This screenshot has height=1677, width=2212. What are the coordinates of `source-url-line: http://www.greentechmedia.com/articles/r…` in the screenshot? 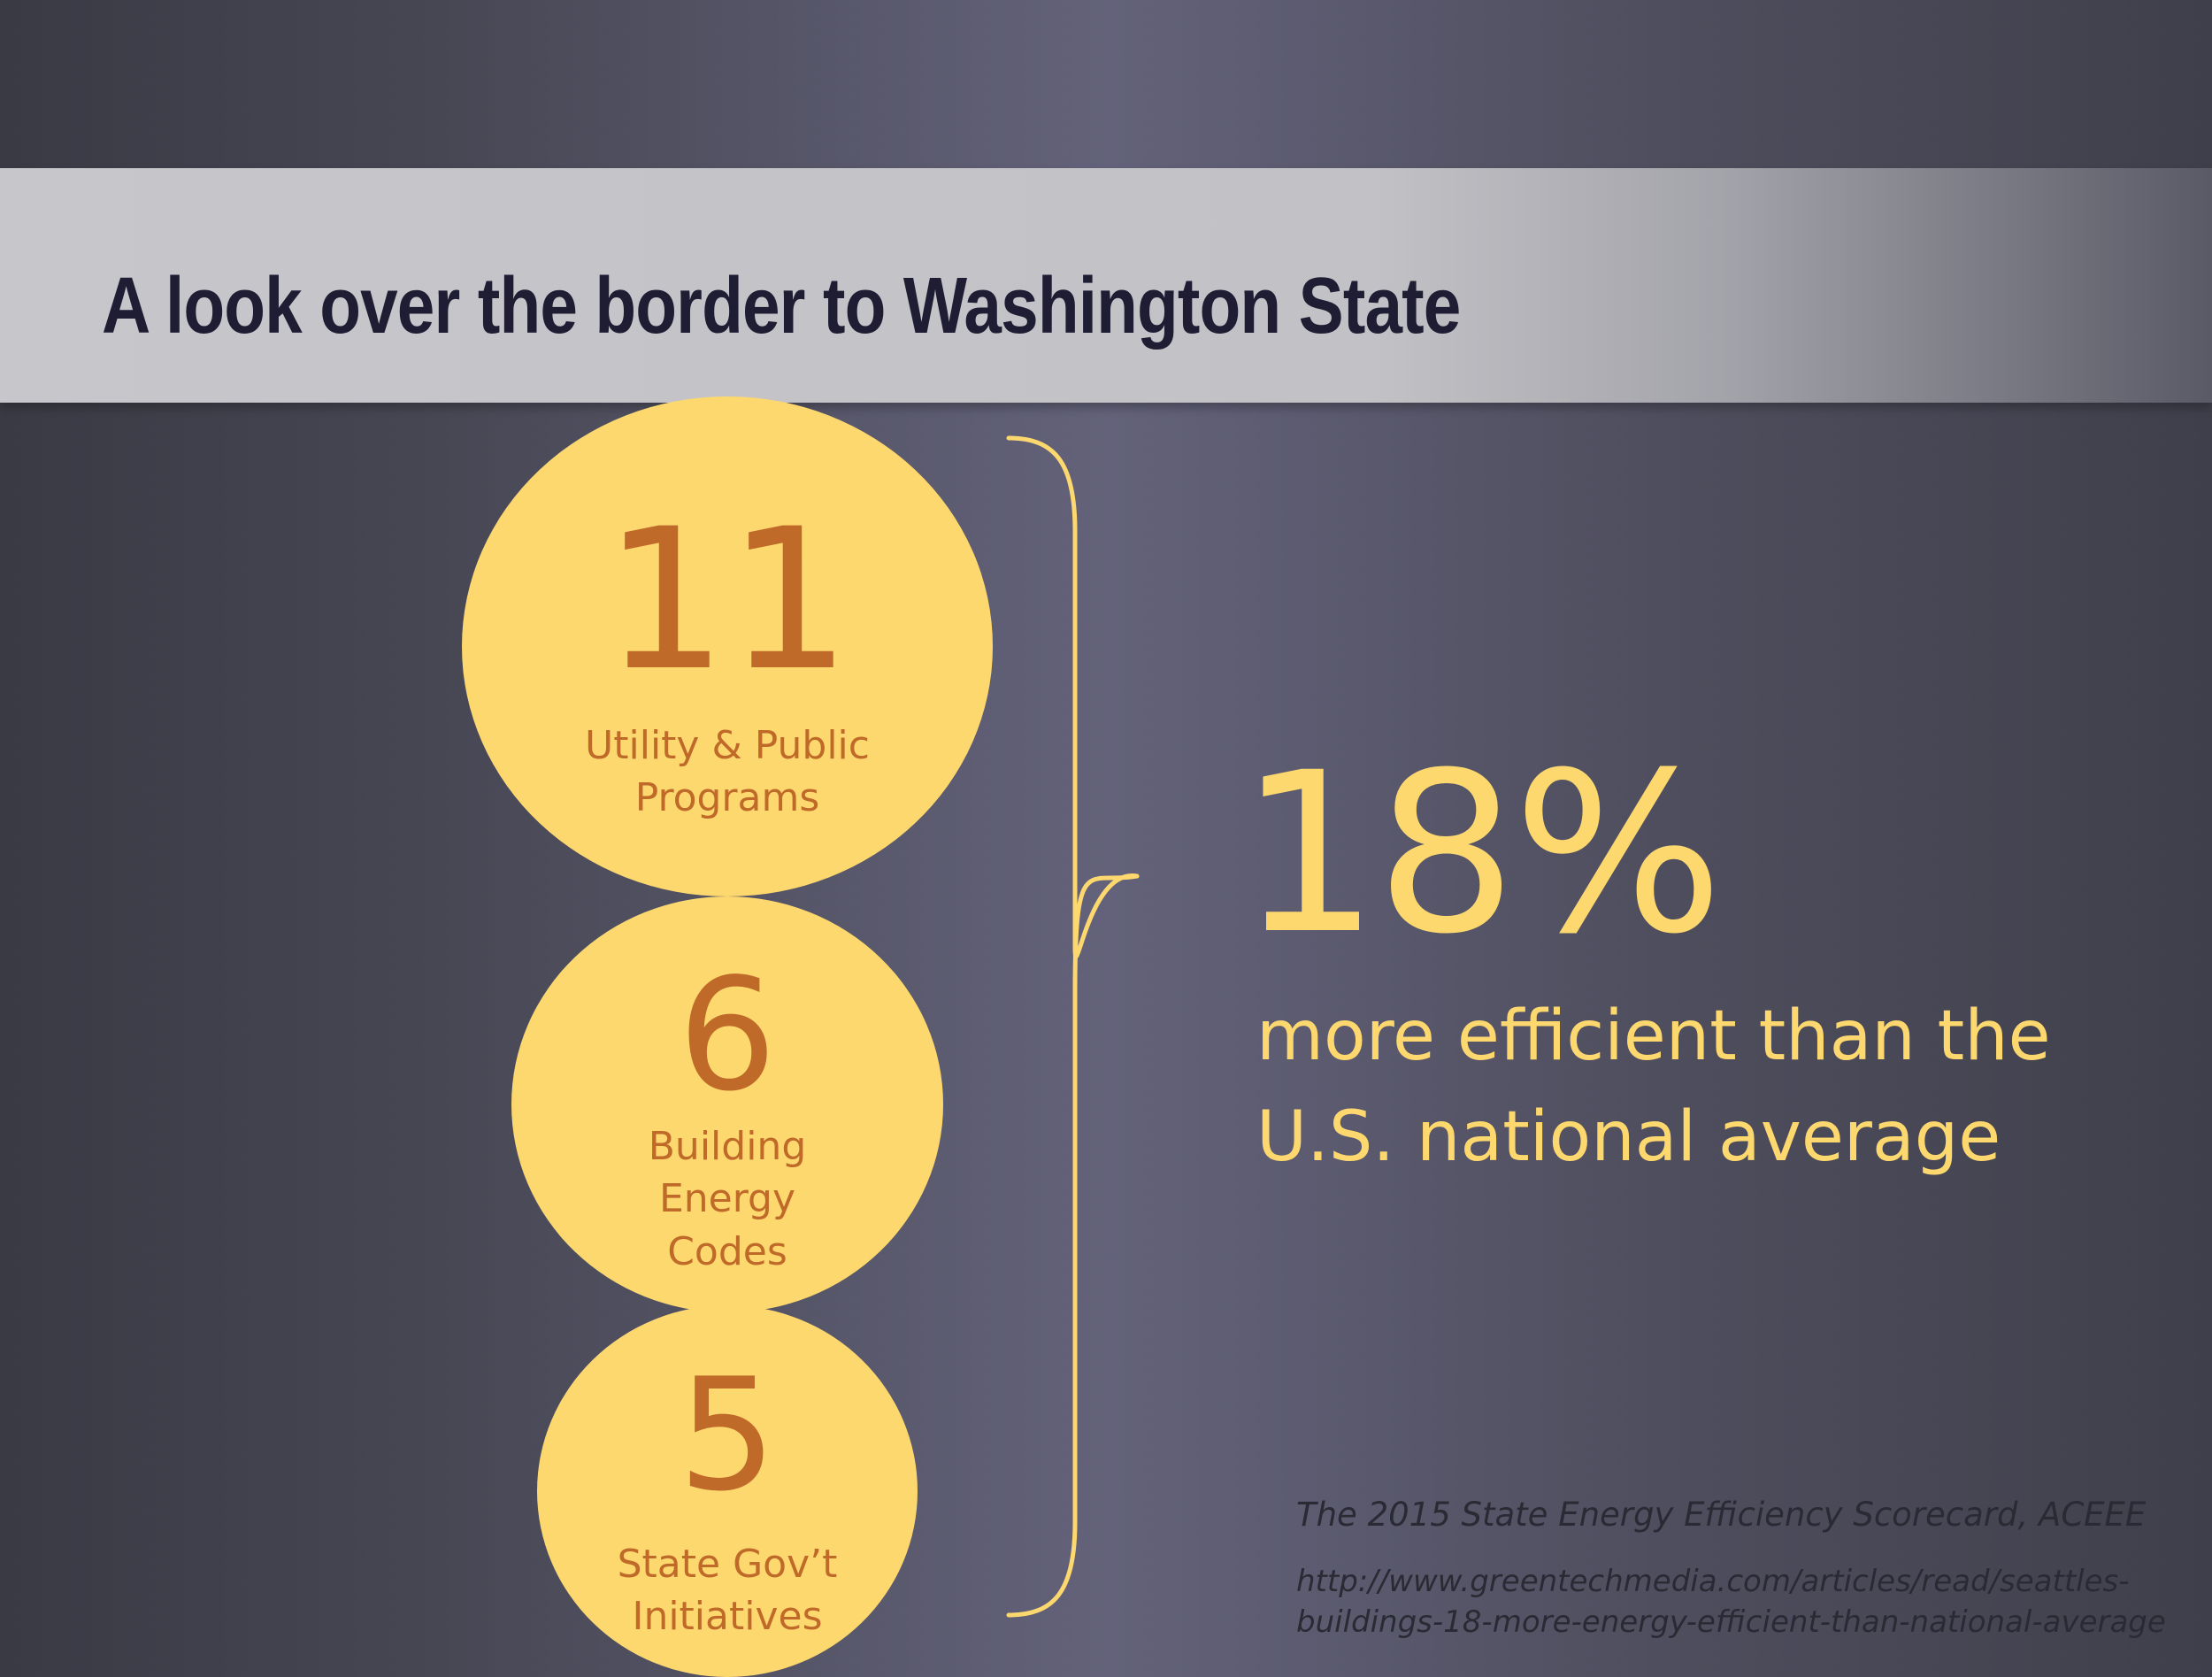 It's located at (1713, 1581).